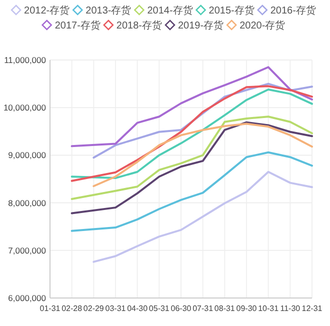  What do you see at coordinates (312, 308) in the screenshot?
I see `x-tick-label: 12-31` at bounding box center [312, 308].